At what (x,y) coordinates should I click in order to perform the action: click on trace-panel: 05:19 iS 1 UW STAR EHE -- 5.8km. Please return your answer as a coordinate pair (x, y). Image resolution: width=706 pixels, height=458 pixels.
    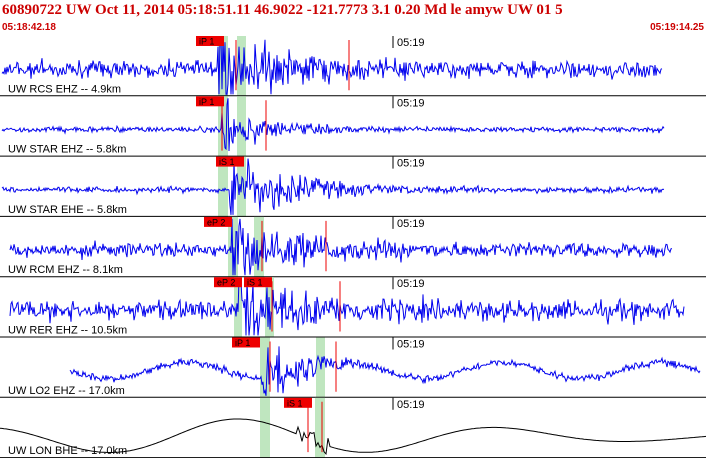
    Looking at the image, I should click on (353, 186).